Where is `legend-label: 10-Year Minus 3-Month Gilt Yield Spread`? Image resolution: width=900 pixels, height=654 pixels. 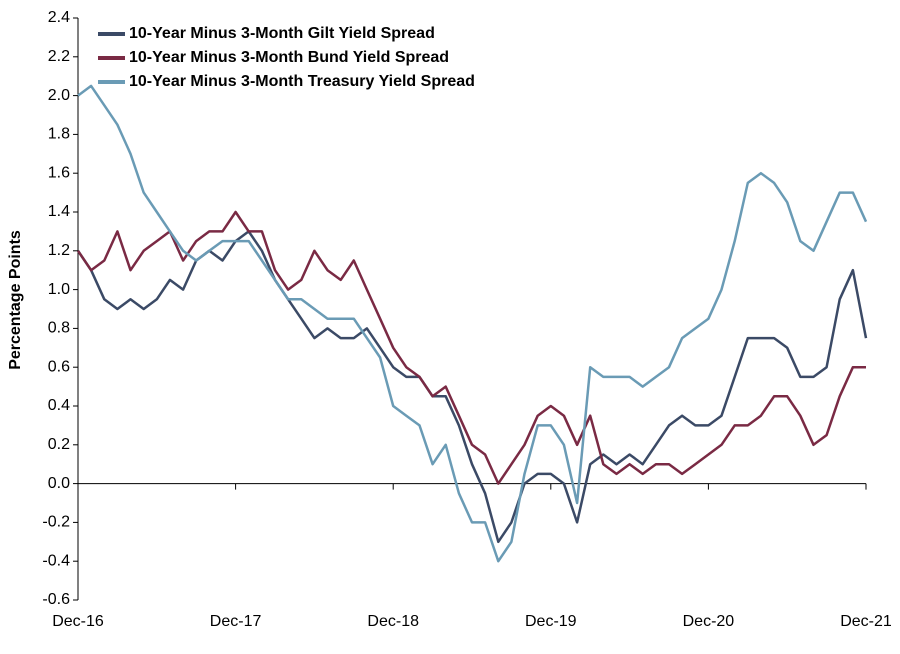
legend-label: 10-Year Minus 3-Month Gilt Yield Spread is located at coordinates (282, 33).